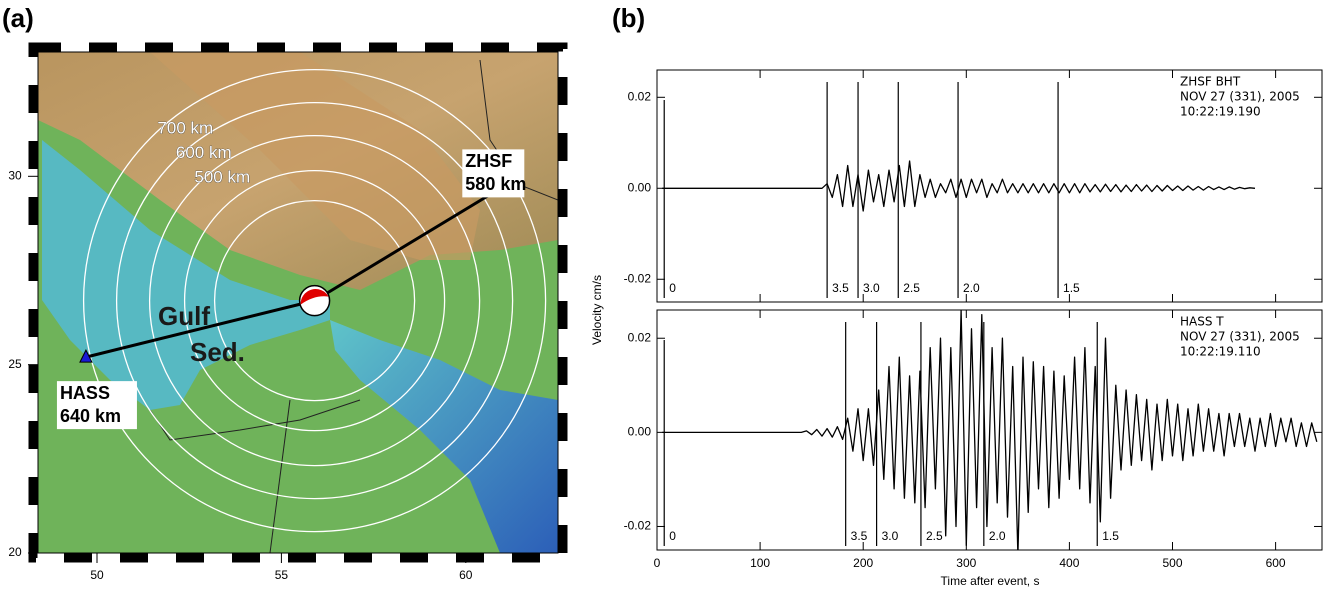  What do you see at coordinates (444, 436) in the screenshot?
I see `sea` at bounding box center [444, 436].